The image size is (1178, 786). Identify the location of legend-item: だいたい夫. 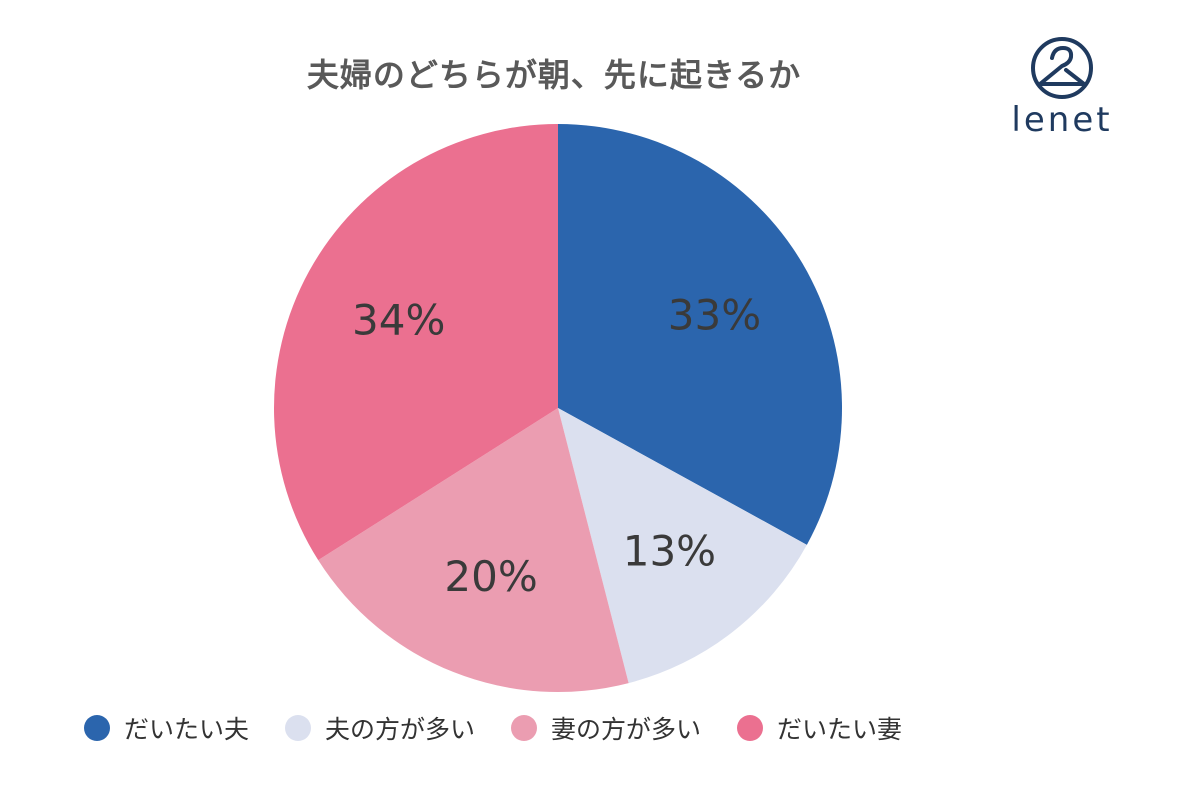
(166, 728).